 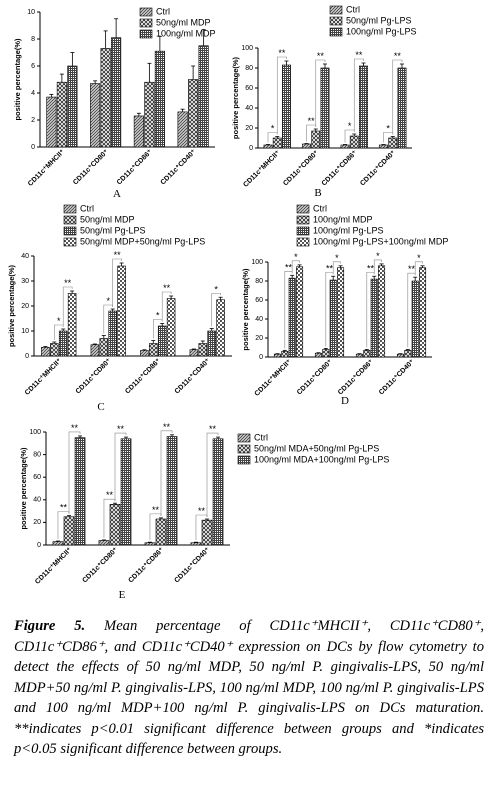 I want to click on y-tick-label: 40, so click(x=259, y=319).